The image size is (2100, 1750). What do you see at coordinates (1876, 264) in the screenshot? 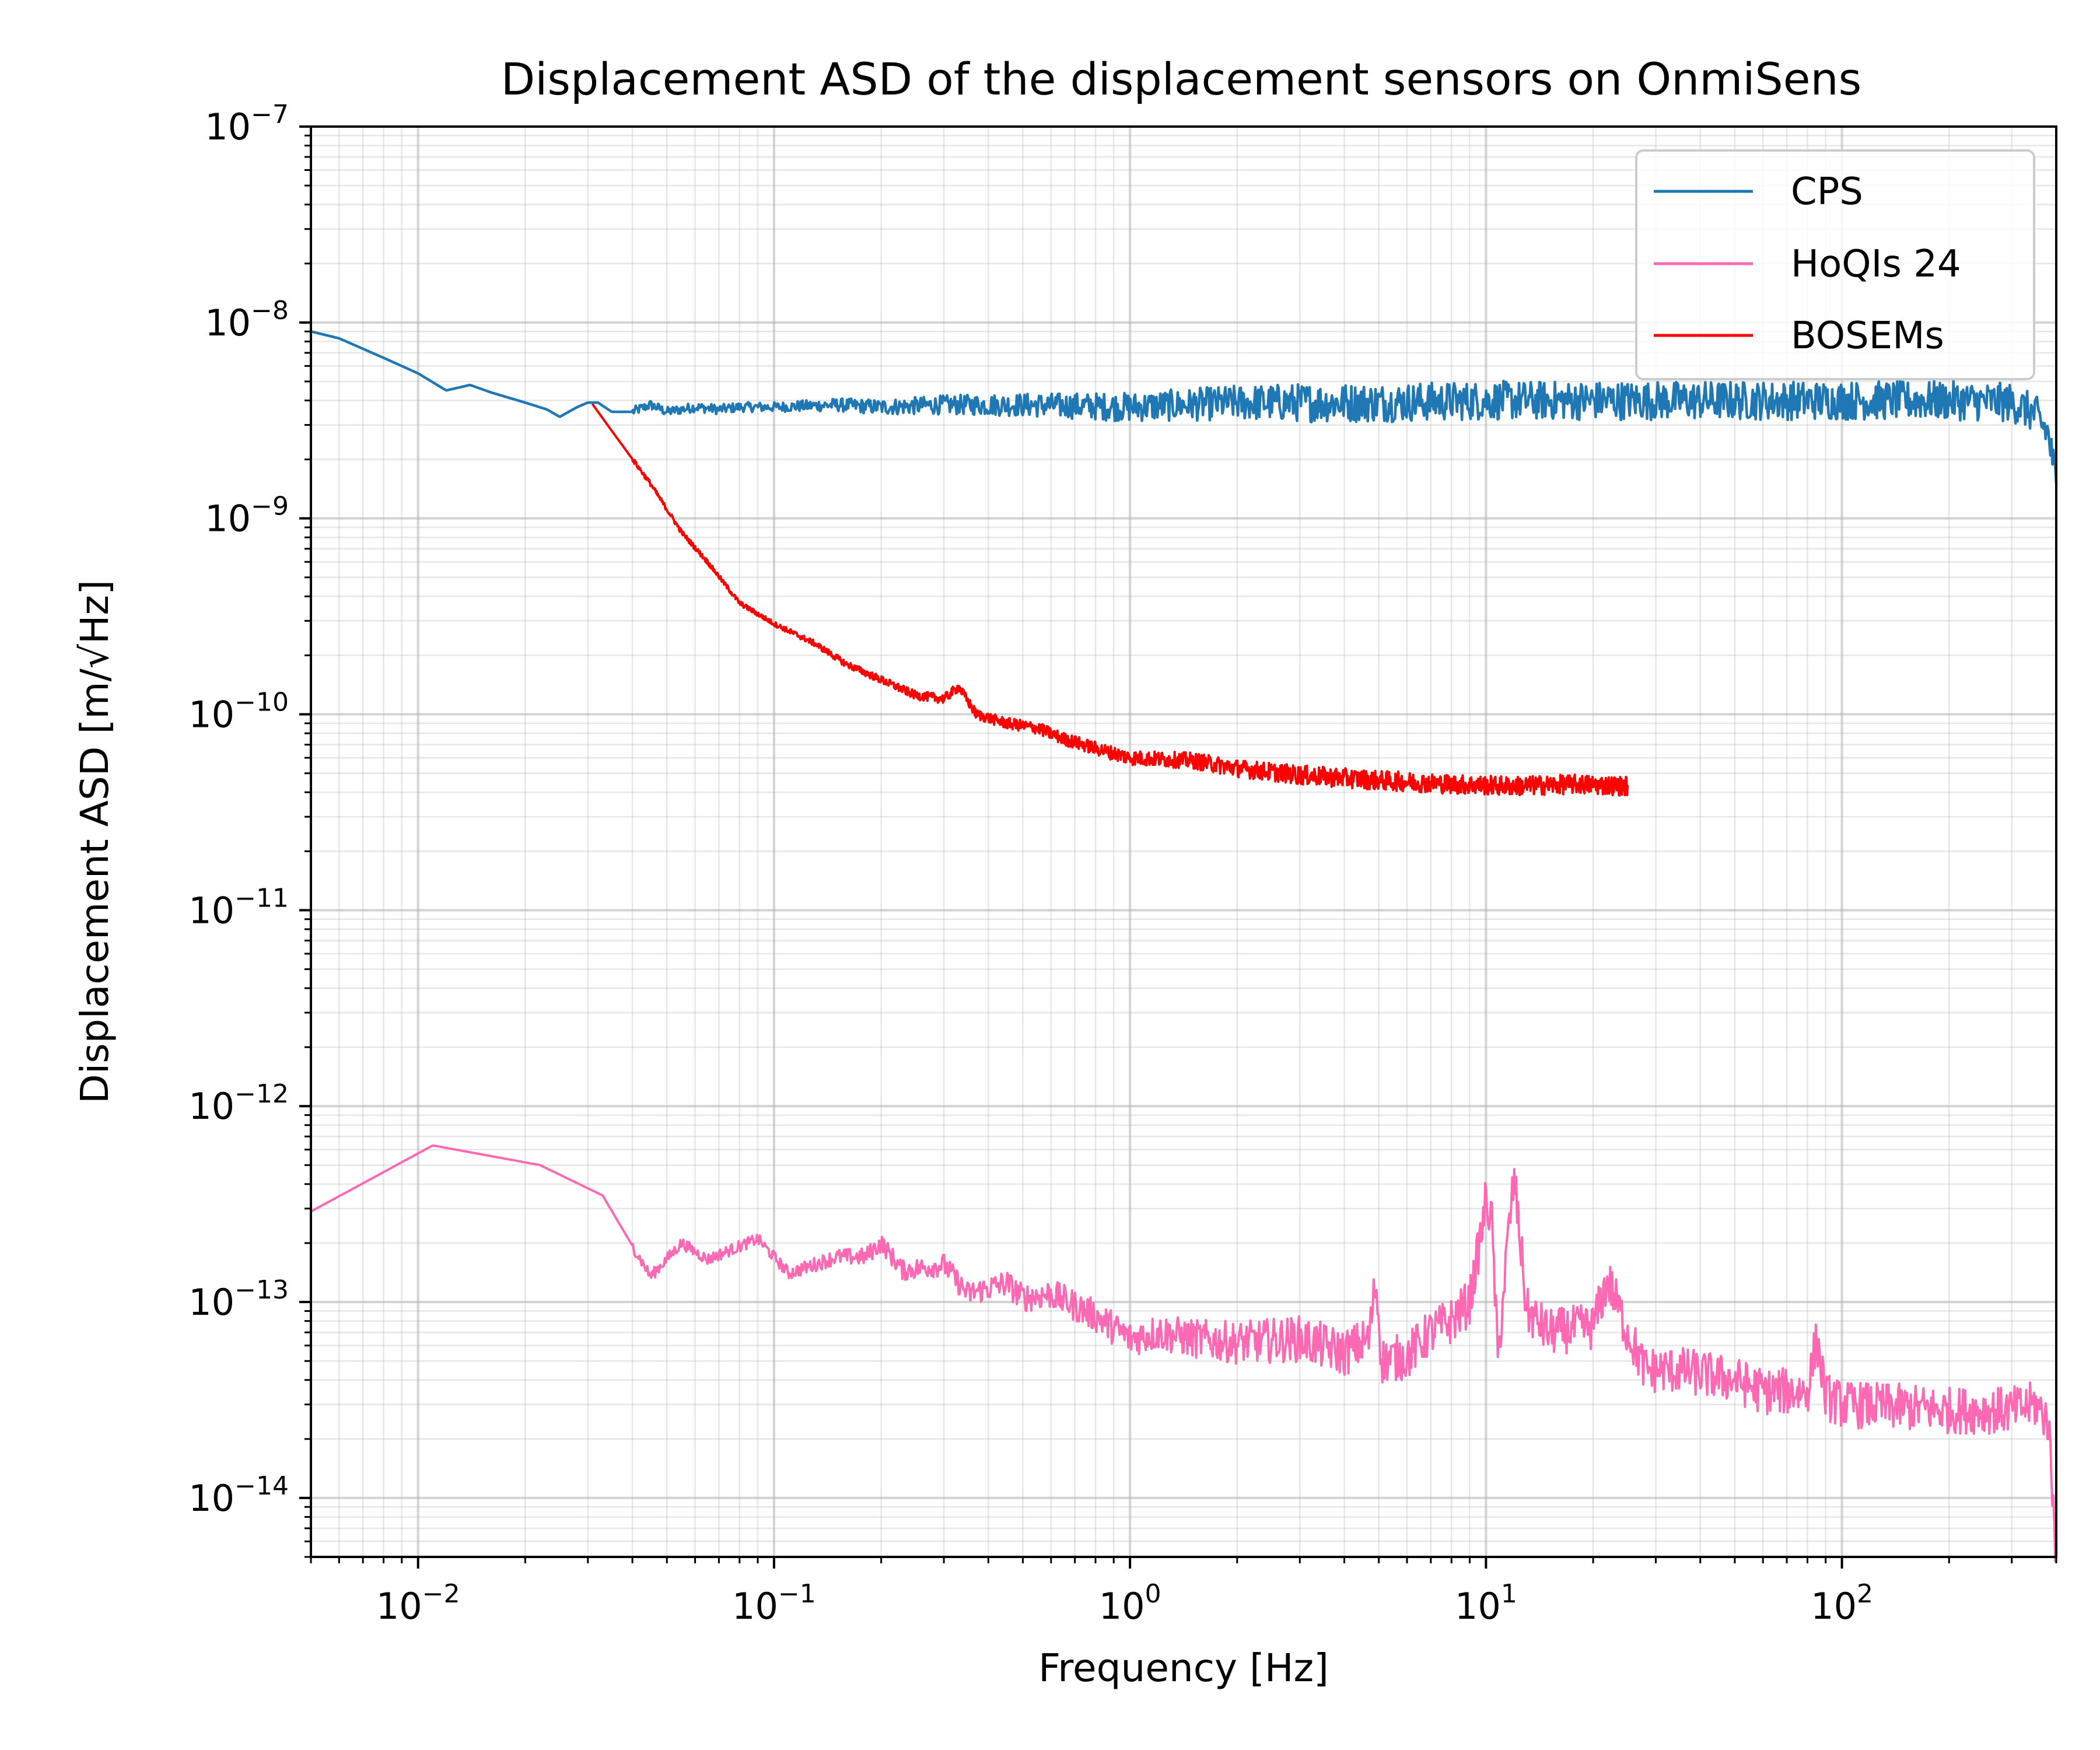
I see `legend-label-hoqis: HoQIs 24` at bounding box center [1876, 264].